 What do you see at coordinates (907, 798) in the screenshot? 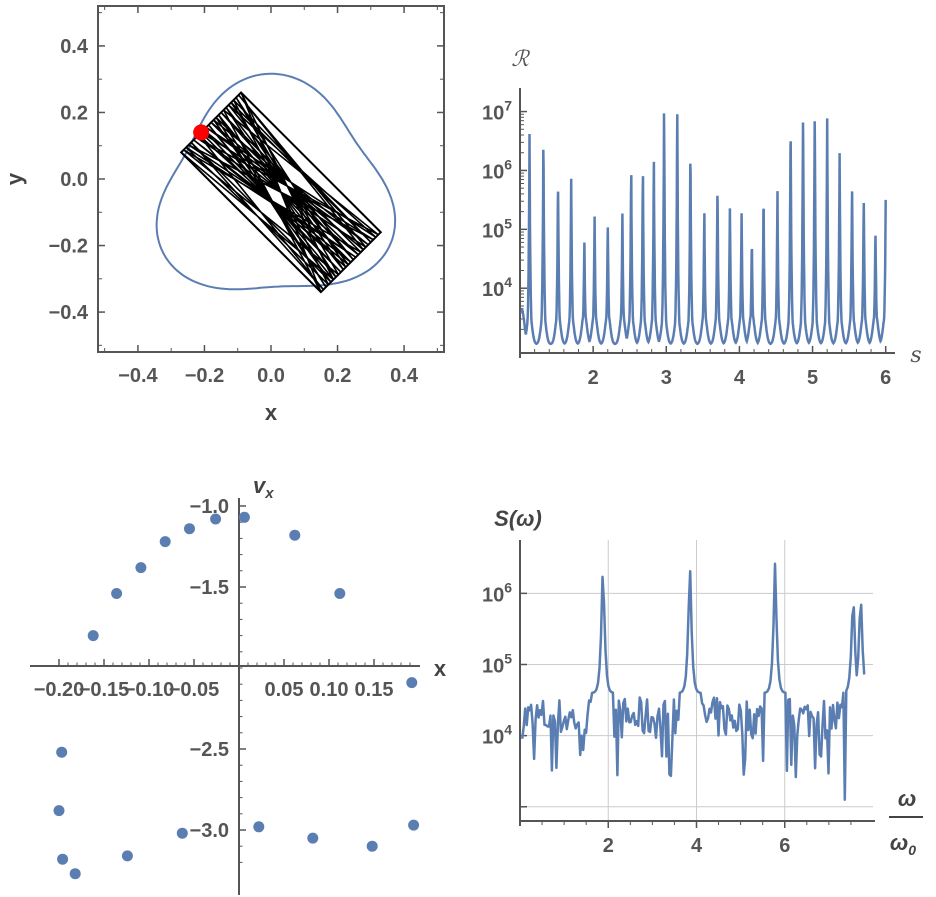
I see `spectrum-x-label-num: ω` at bounding box center [907, 798].